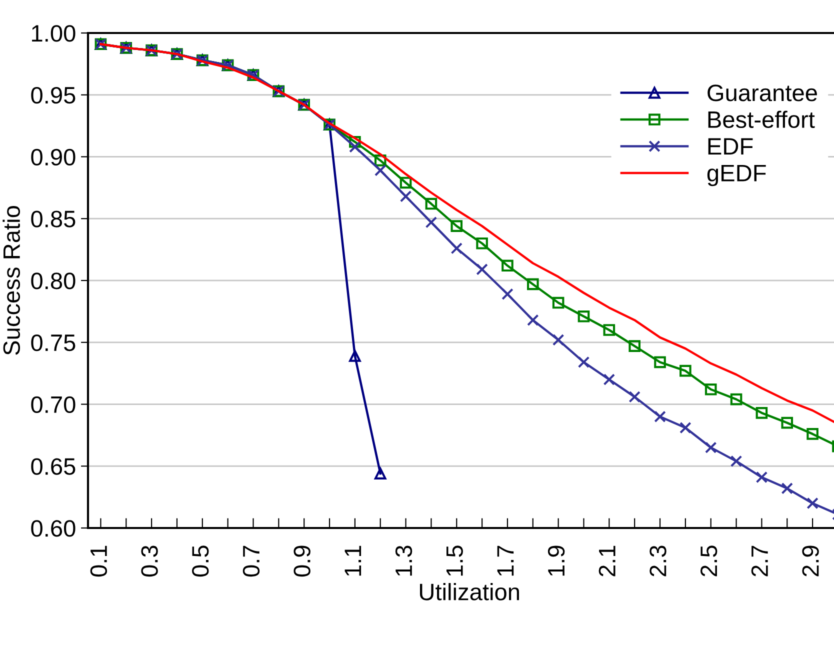 This screenshot has width=834, height=645. I want to click on x-tick-label: 1.5, so click(454, 561).